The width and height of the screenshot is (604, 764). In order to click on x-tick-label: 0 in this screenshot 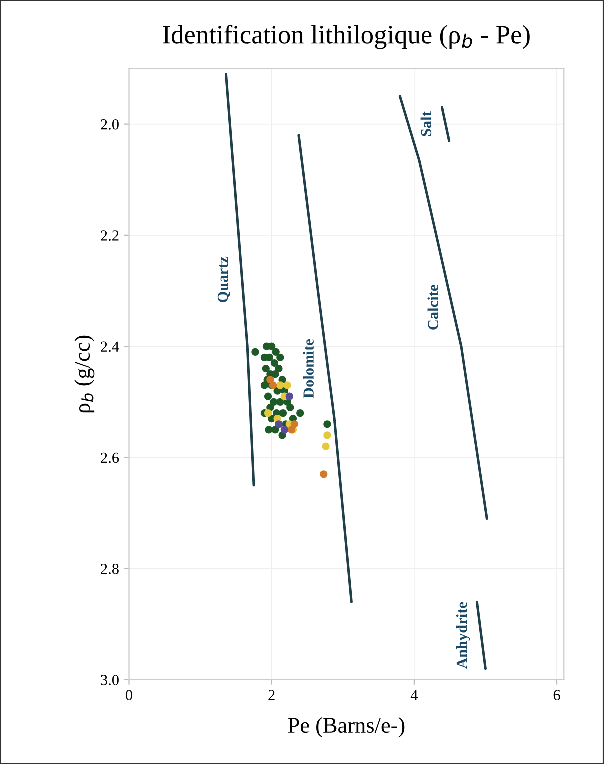, I will do `click(129, 695)`.